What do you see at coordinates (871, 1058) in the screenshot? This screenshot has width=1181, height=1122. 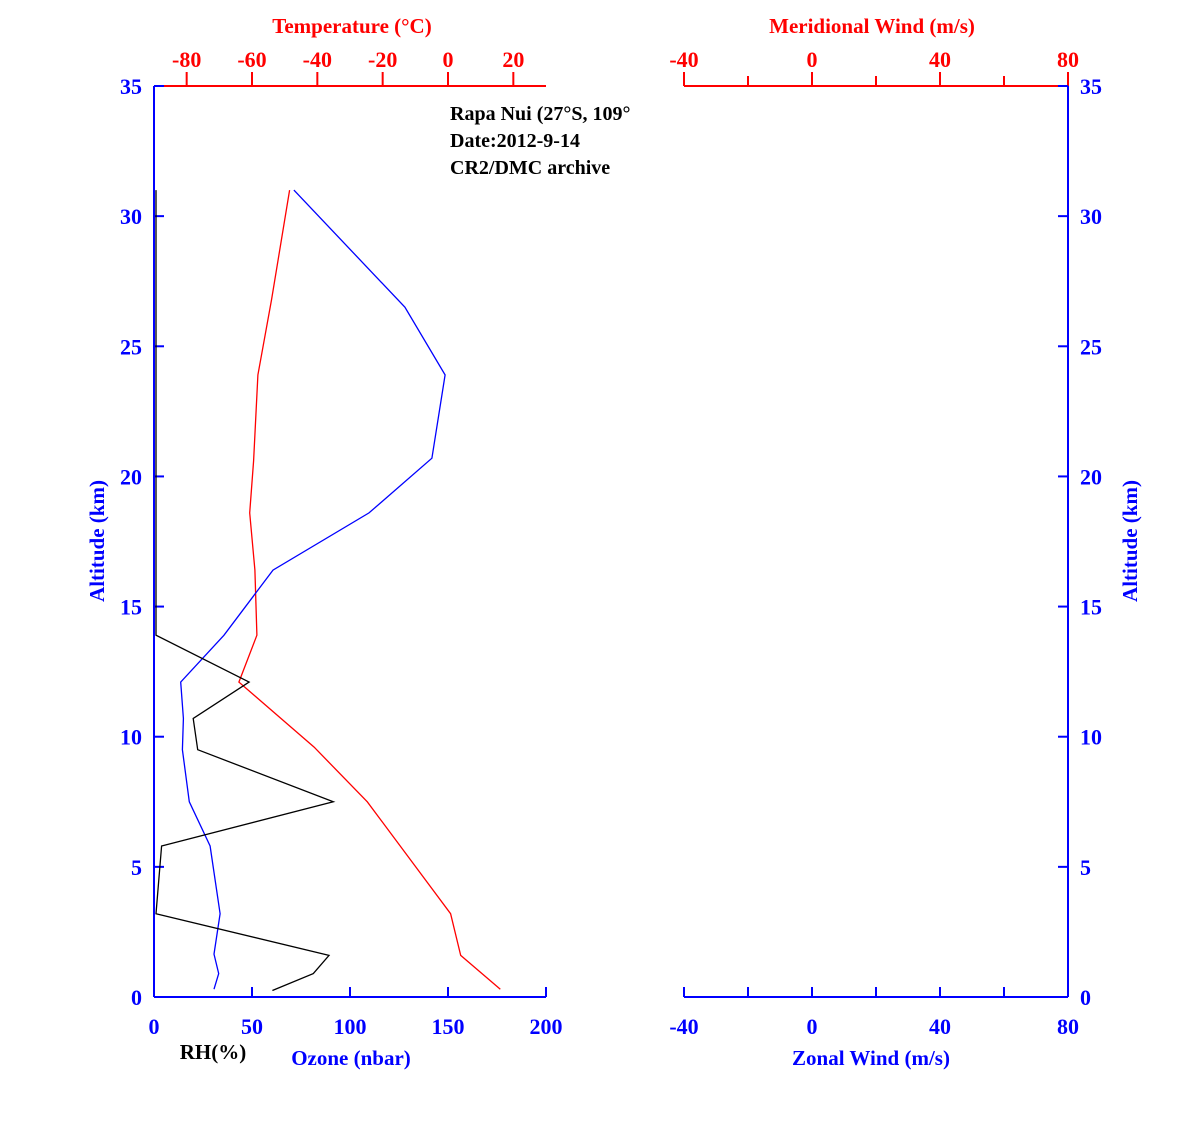 I see `right-bottom-axis-title: Zonal Wind (m/s)` at bounding box center [871, 1058].